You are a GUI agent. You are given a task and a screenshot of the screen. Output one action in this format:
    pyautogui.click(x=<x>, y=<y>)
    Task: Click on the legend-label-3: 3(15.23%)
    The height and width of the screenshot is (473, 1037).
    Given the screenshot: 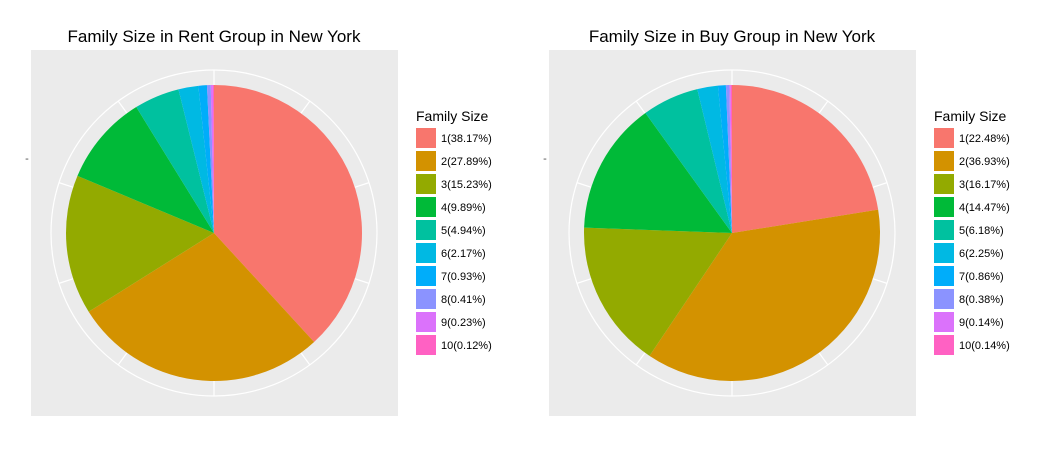 What is the action you would take?
    pyautogui.click(x=466, y=185)
    